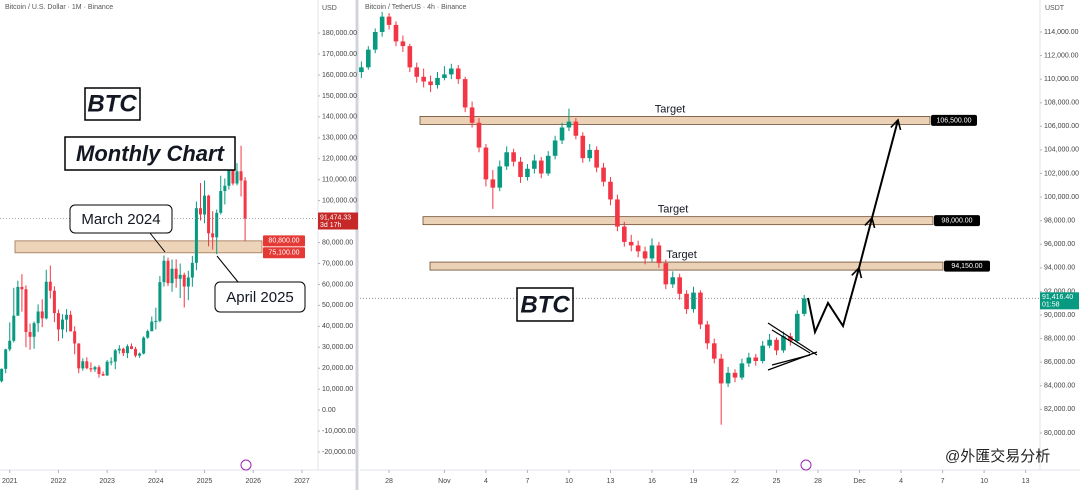 This screenshot has width=1080, height=490. Describe the element at coordinates (121, 219) in the screenshot. I see `callout-box` at that location.